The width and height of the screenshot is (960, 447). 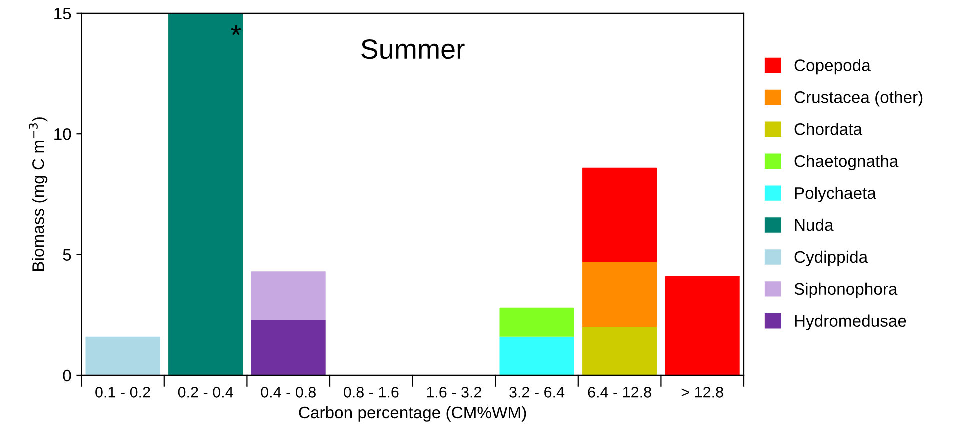 What do you see at coordinates (63, 14) in the screenshot?
I see `y-tick-label: 15` at bounding box center [63, 14].